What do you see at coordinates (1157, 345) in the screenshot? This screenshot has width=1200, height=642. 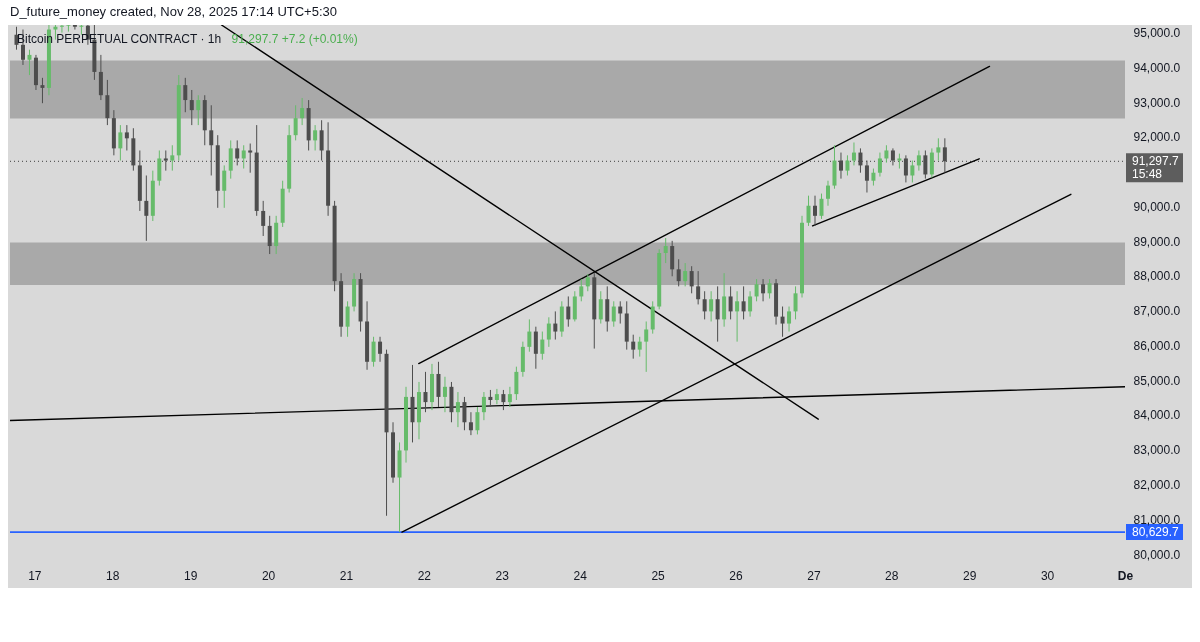 I see `y-tick-label: 86,000.0` at bounding box center [1157, 345].